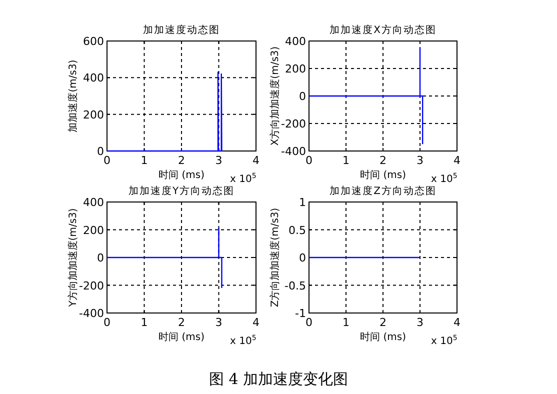  Describe the element at coordinates (295, 285) in the screenshot. I see `y-tick-label: -0.5` at that location.